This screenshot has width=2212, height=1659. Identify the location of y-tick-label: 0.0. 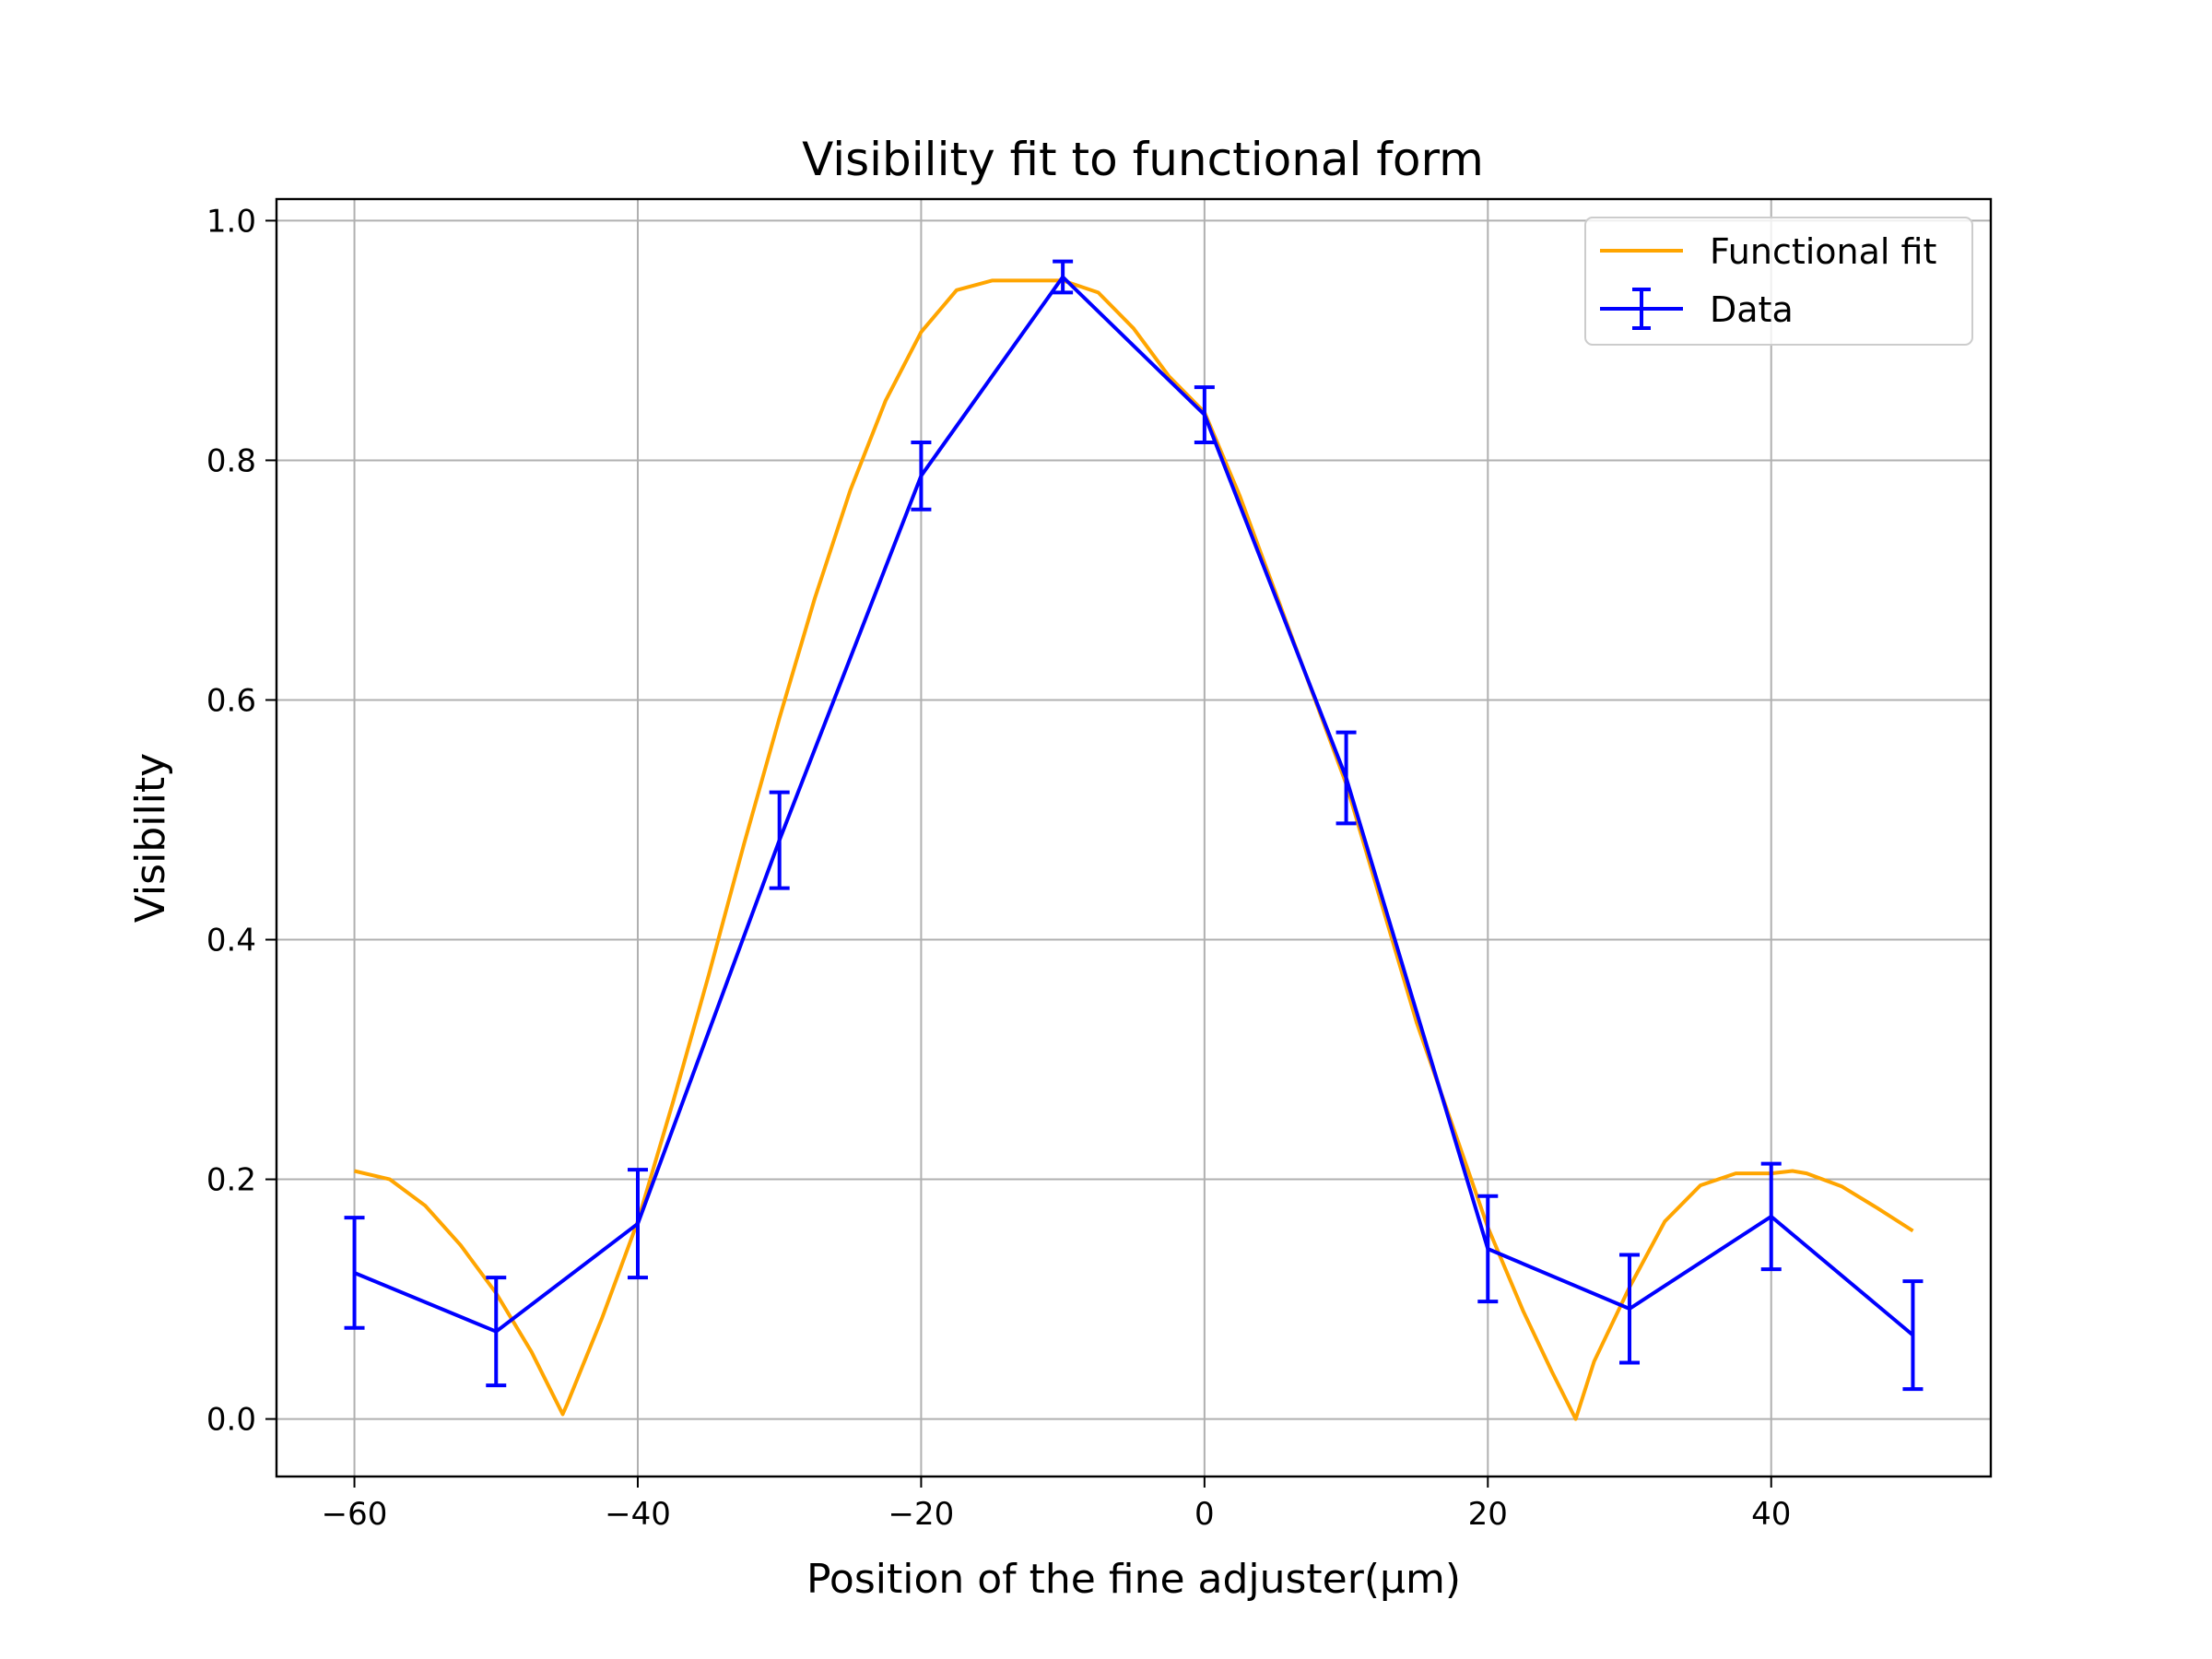
(231, 1420).